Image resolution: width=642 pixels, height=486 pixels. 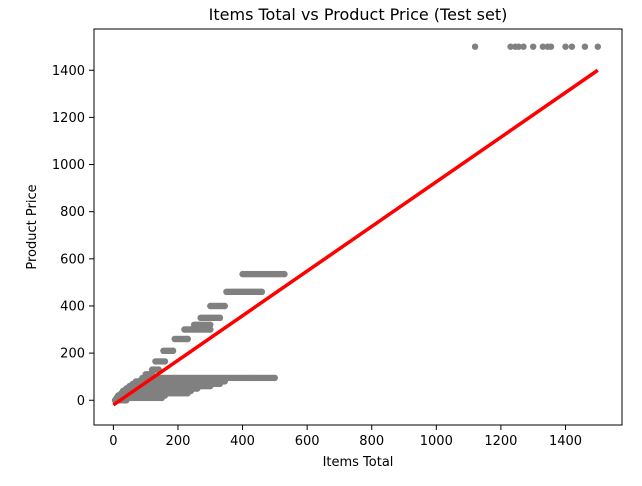 I want to click on x-axis: 0 200 400 600 800 1000 1200 1400, so click(x=345, y=437).